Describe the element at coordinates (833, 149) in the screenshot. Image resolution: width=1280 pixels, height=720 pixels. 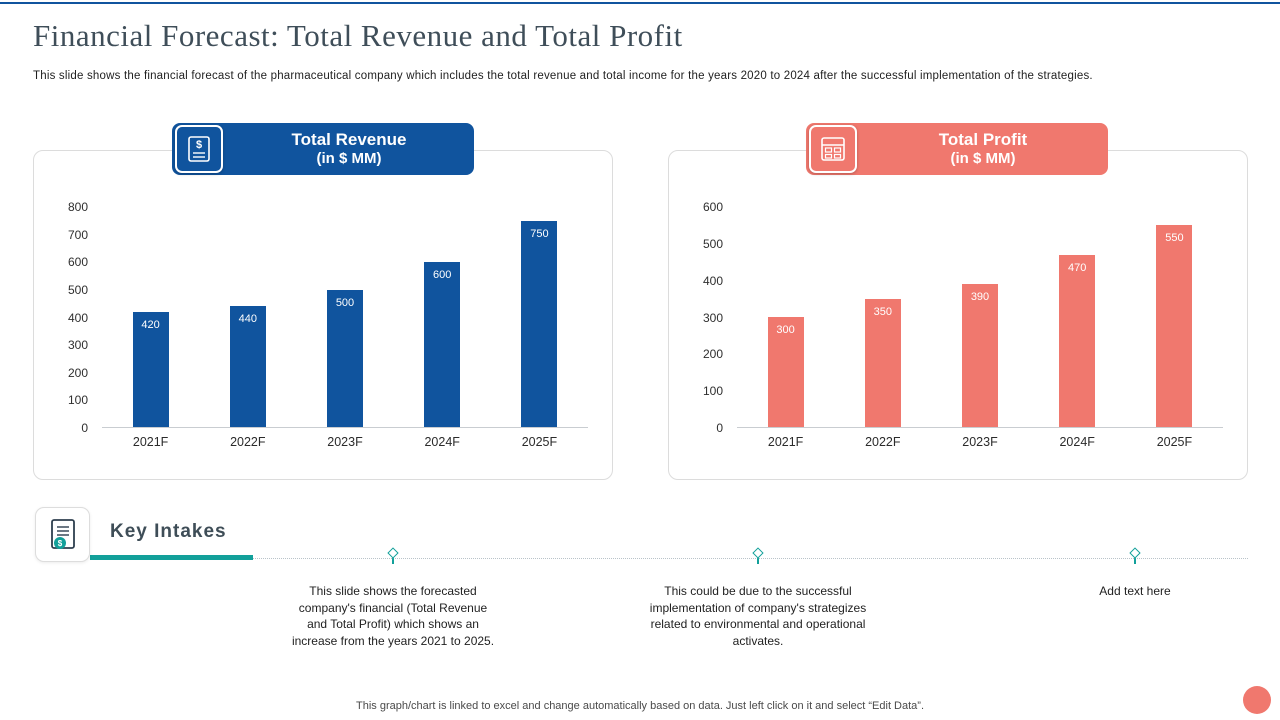
I see `calculator-icon` at that location.